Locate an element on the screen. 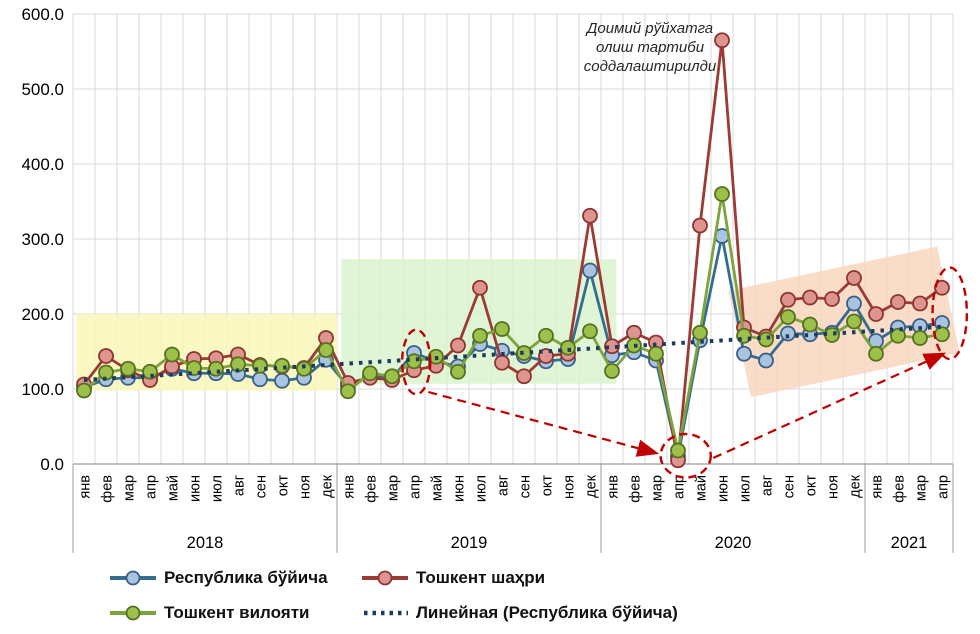 The height and width of the screenshot is (634, 980). legend-item-republic: Республика бўйича is located at coordinates (219, 578).